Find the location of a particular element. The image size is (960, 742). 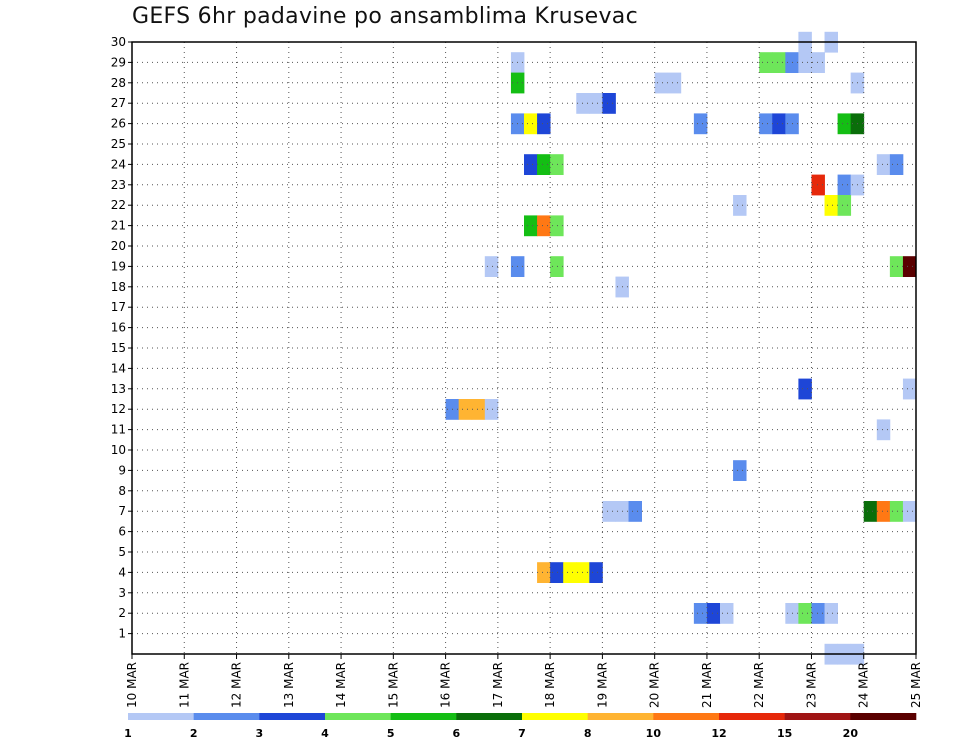

y-tick-label: 2 is located at coordinates (122, 613).